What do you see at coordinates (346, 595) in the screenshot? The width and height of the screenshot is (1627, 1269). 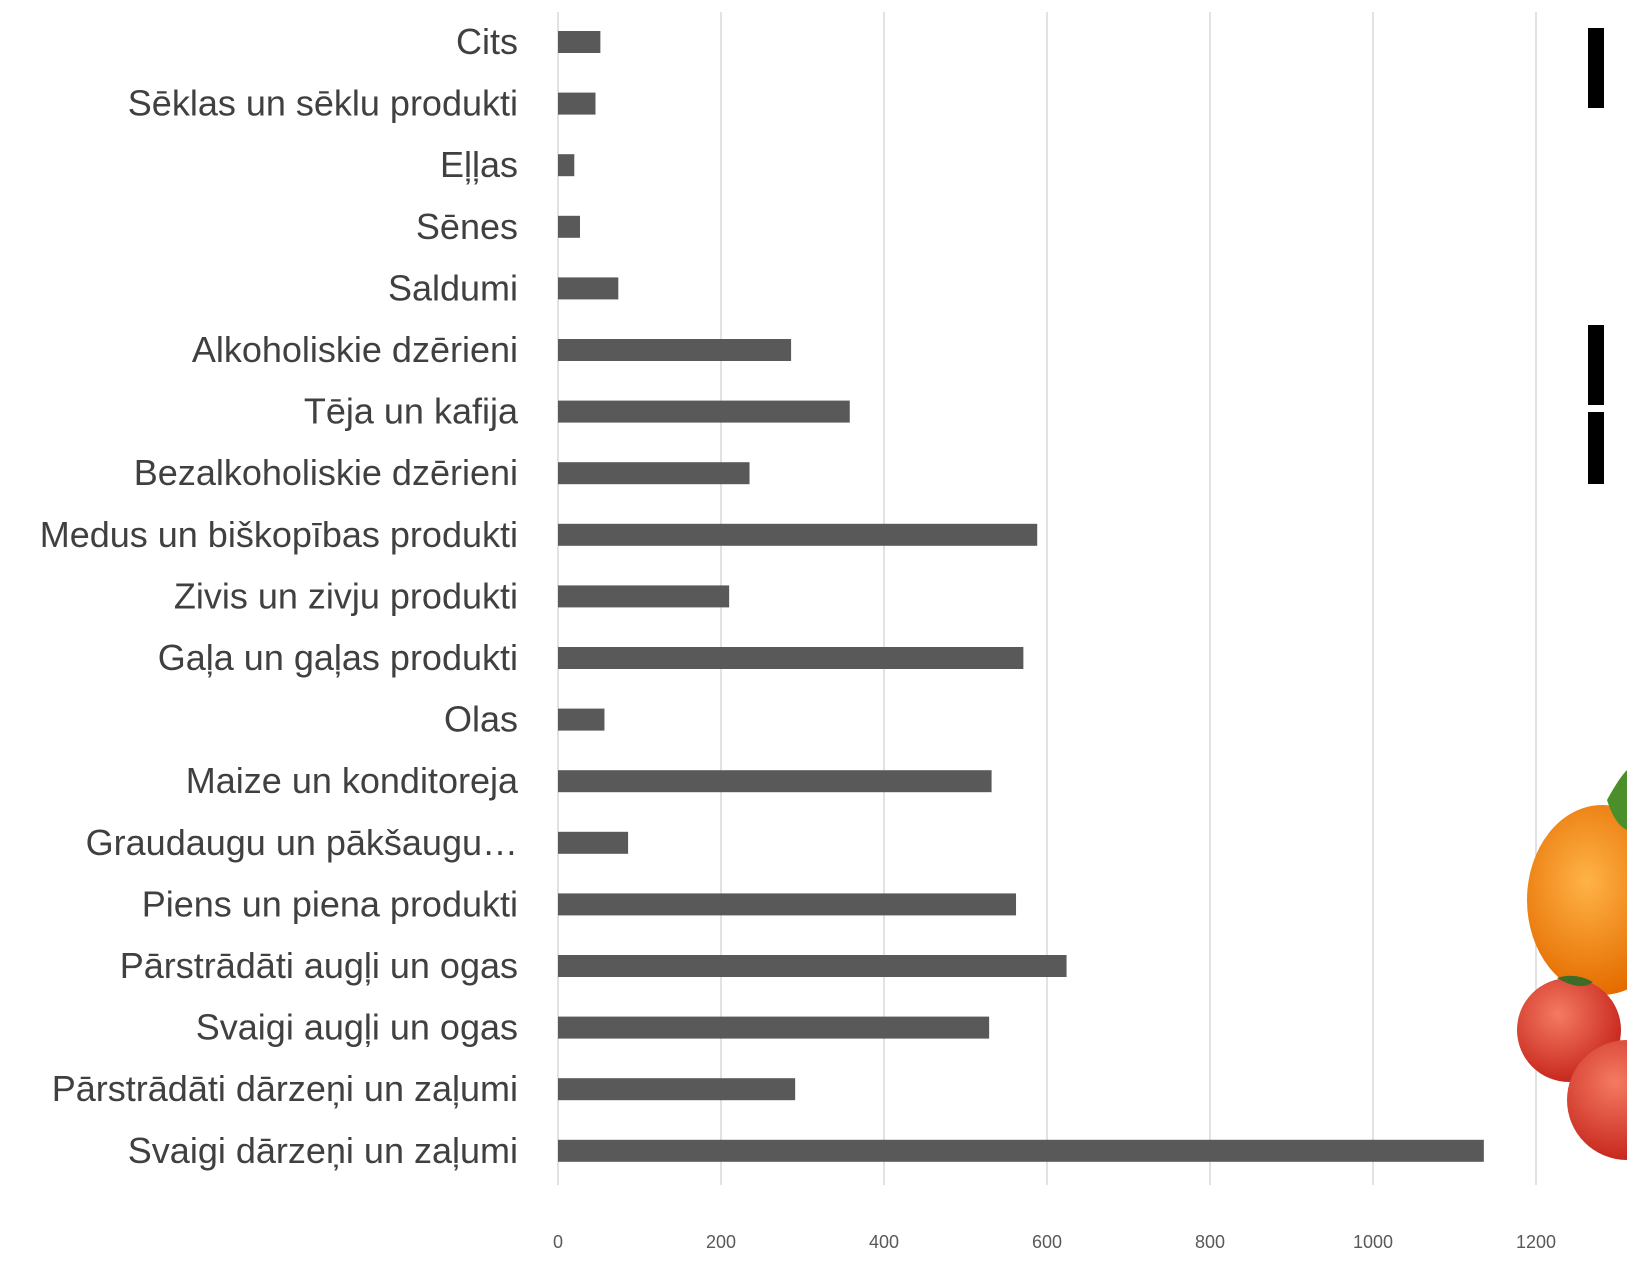 I see `category-label: Zivis un zivju produkti` at bounding box center [346, 595].